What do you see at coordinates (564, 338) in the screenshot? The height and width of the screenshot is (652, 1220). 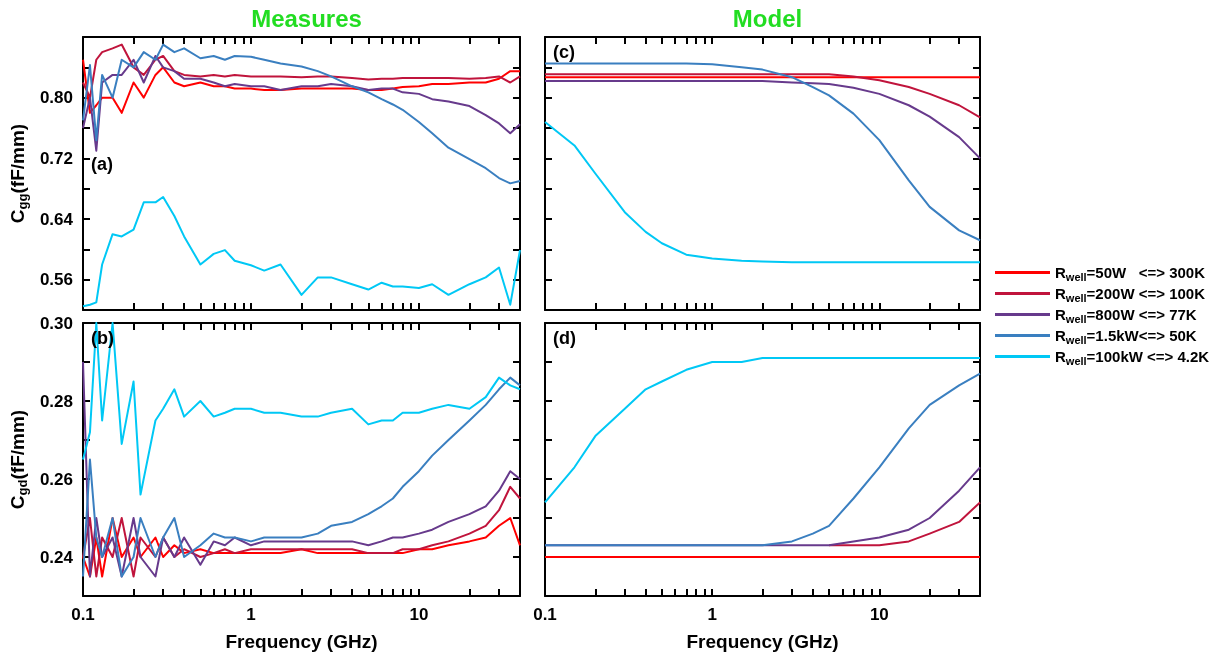 I see `annotation: (d)` at bounding box center [564, 338].